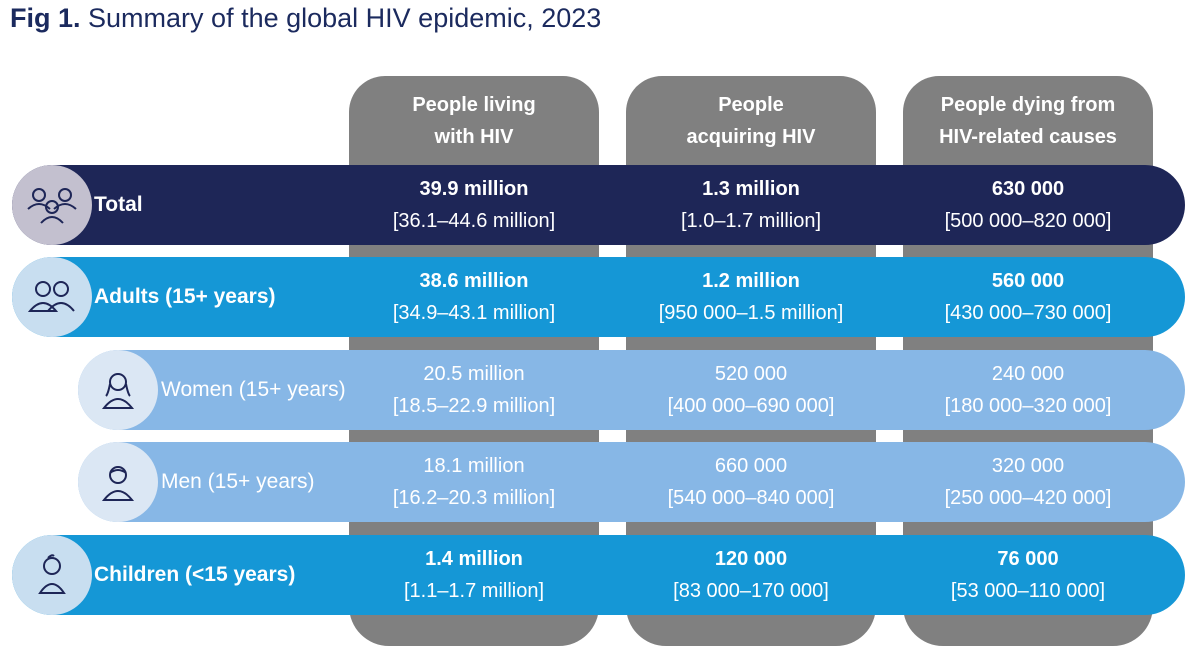 This screenshot has width=1200, height=646. I want to click on cell-women-acquiring: 520 000 [400 000–690 000], so click(751, 390).